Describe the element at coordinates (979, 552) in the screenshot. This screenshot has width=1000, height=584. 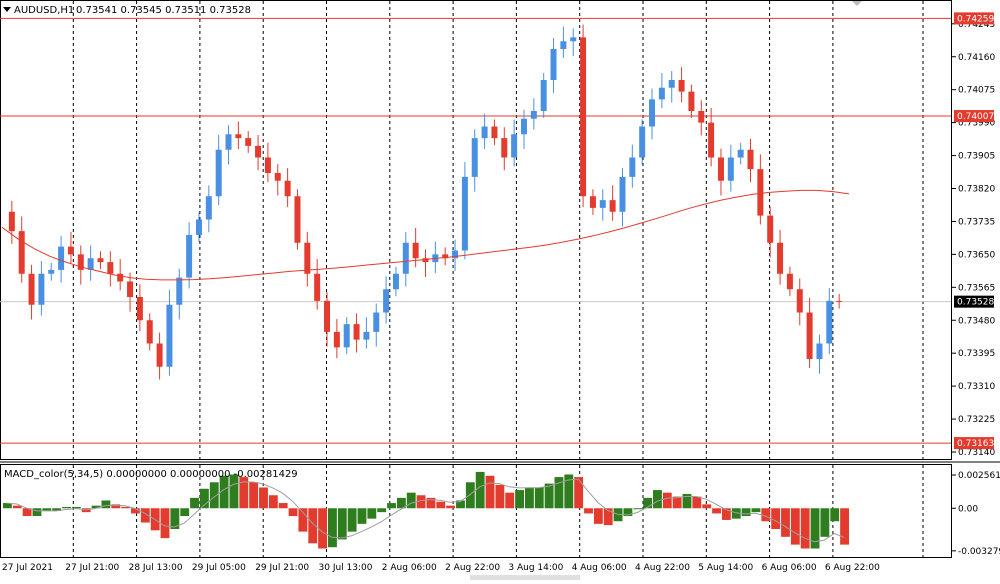
I see `macd-tick-label: -0.003279` at that location.